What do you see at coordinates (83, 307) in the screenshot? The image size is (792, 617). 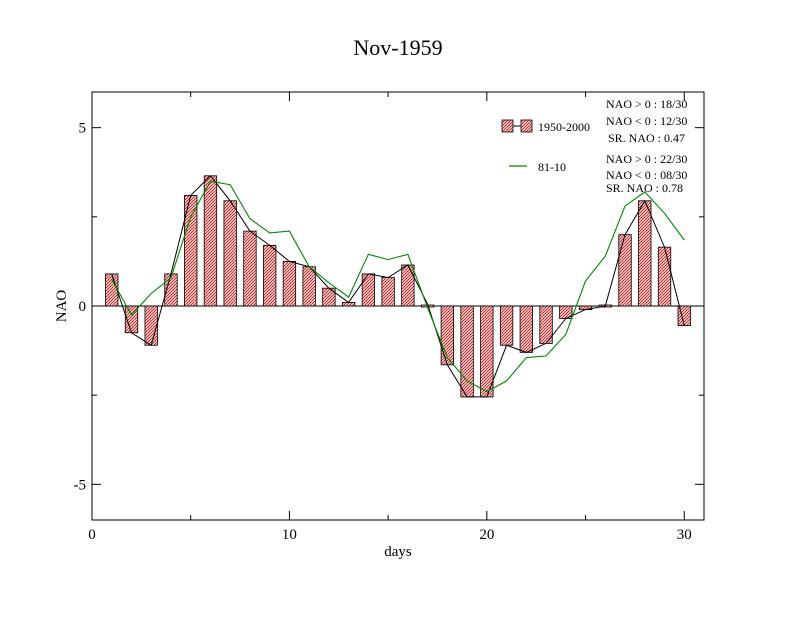 I see `y-tick-label-0: 0` at bounding box center [83, 307].